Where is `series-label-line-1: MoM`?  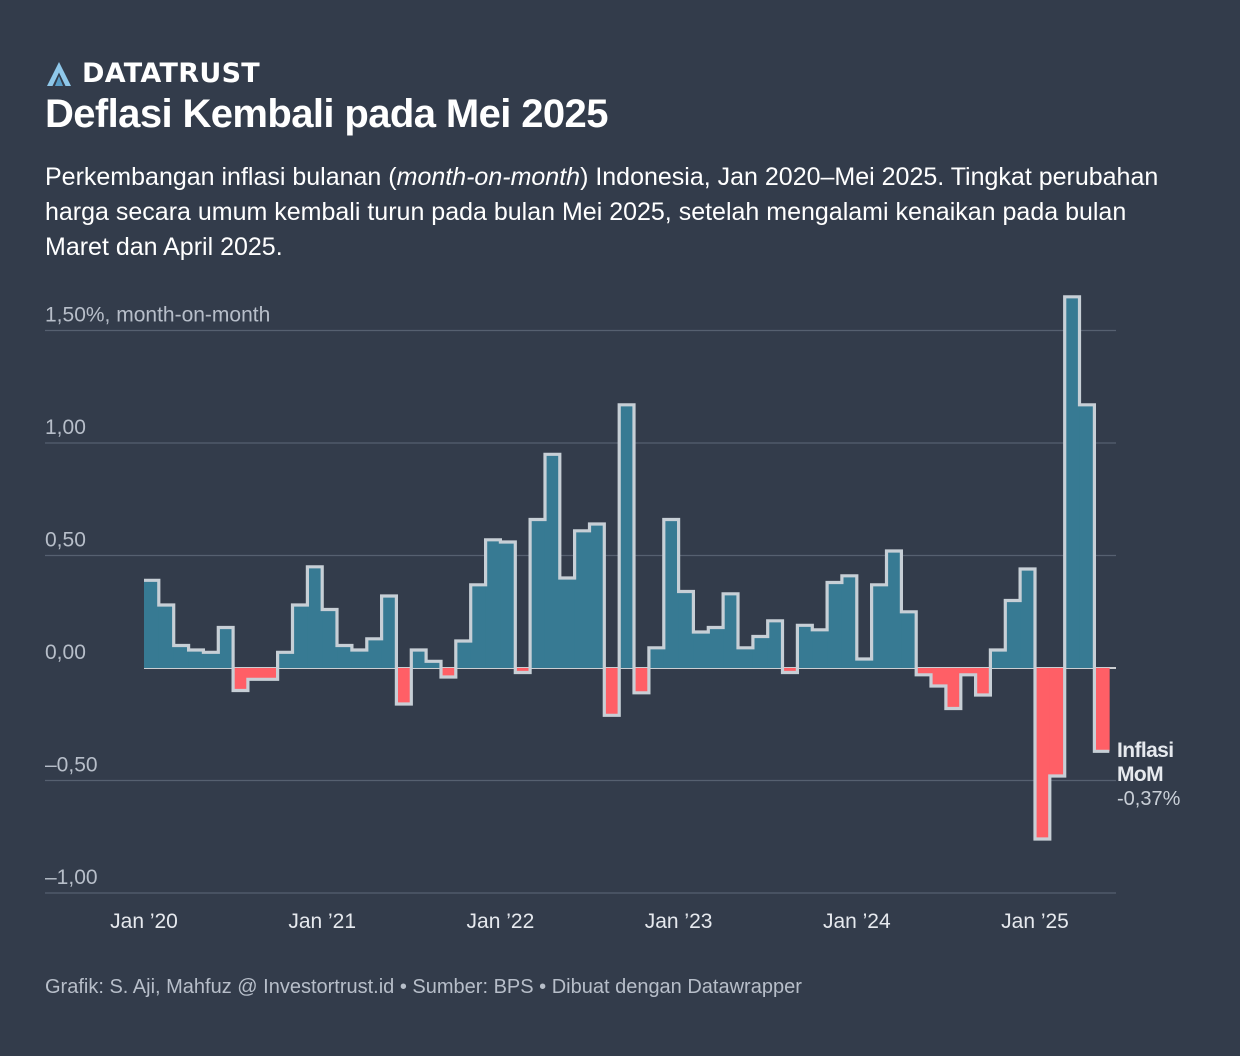
series-label-line-1: MoM is located at coordinates (1140, 774).